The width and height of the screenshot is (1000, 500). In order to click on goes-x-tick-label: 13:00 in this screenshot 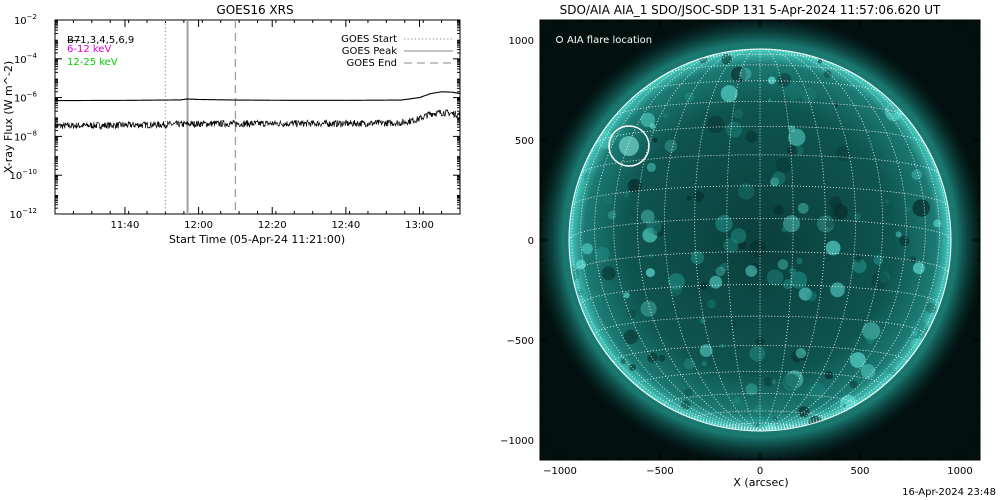, I will do `click(419, 225)`.